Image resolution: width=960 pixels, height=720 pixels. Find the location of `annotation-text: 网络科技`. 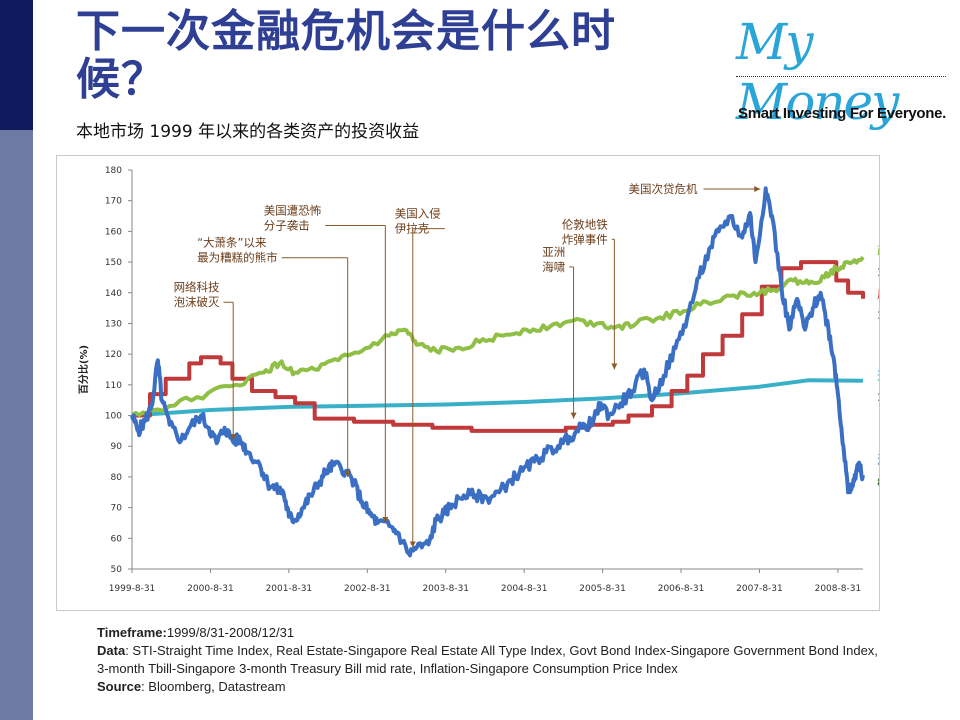

annotation-text: 网络科技 is located at coordinates (197, 287).